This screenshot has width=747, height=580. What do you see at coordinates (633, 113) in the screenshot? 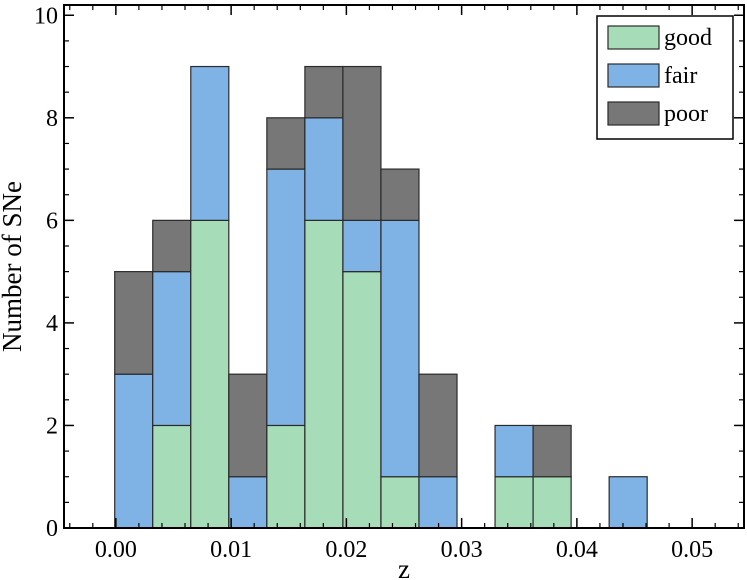
I see `legend-swatch-poor` at bounding box center [633, 113].